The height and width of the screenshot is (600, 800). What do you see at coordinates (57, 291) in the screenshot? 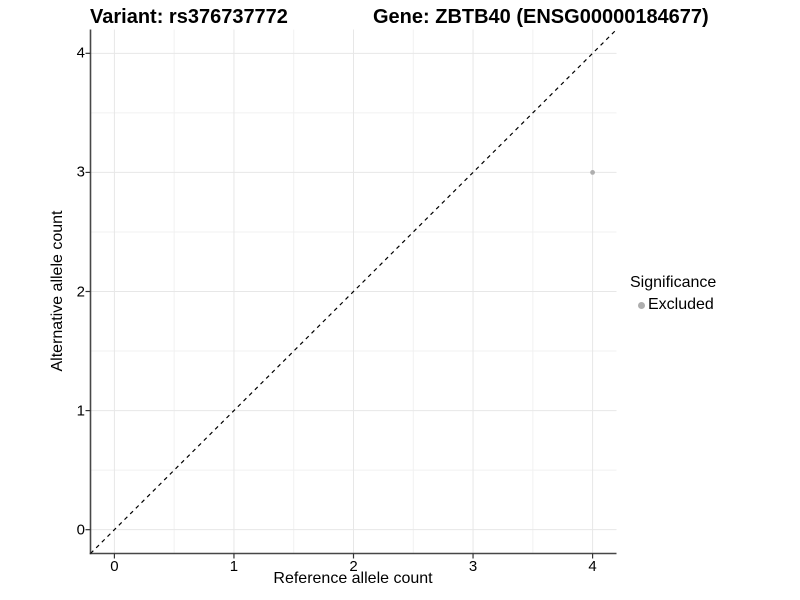
I see `y-axis-title: Alternative allele count` at bounding box center [57, 291].